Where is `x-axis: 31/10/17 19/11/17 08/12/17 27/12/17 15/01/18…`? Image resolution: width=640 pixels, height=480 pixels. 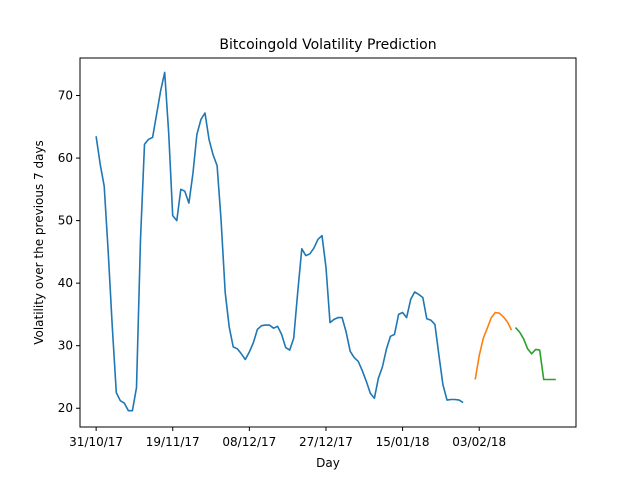
x-axis: 31/10/17 19/11/17 08/12/17 27/12/17 15/01/18… is located at coordinates (287, 438).